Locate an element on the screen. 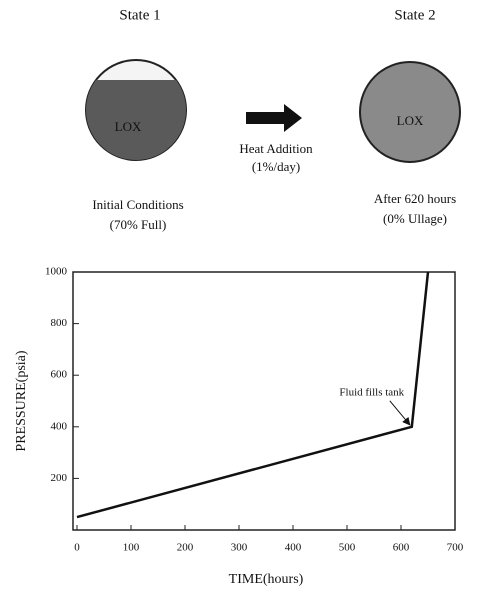 Image resolution: width=482 pixels, height=595 pixels. caption: (70% Full) is located at coordinates (138, 224).